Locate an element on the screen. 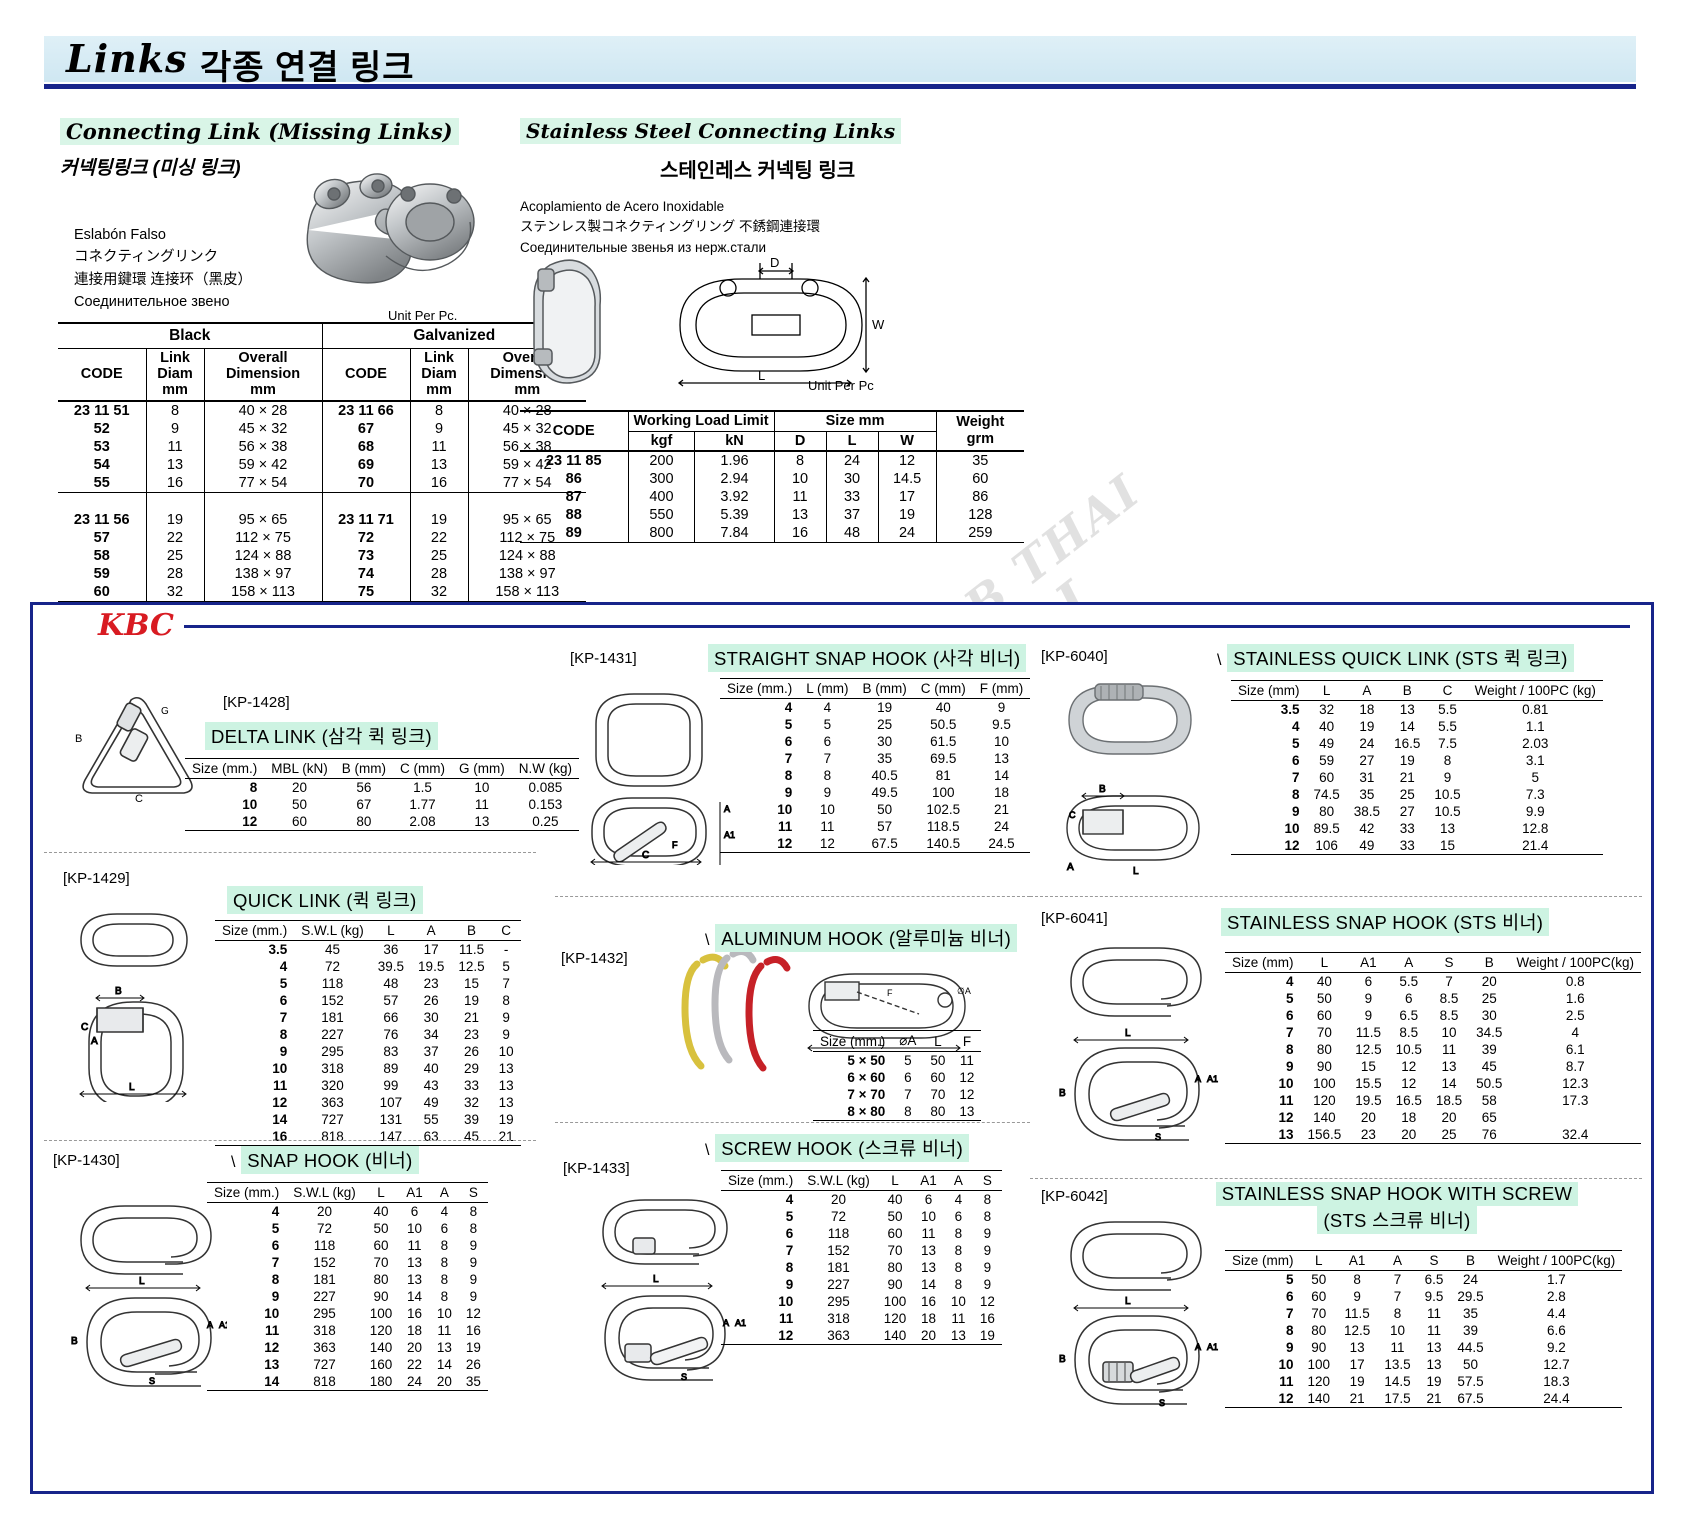 Image resolution: width=1684 pixels, height=1520 pixels. table-row: 55 16 77 × 54 70 16 77 × 54 is located at coordinates (322, 483).